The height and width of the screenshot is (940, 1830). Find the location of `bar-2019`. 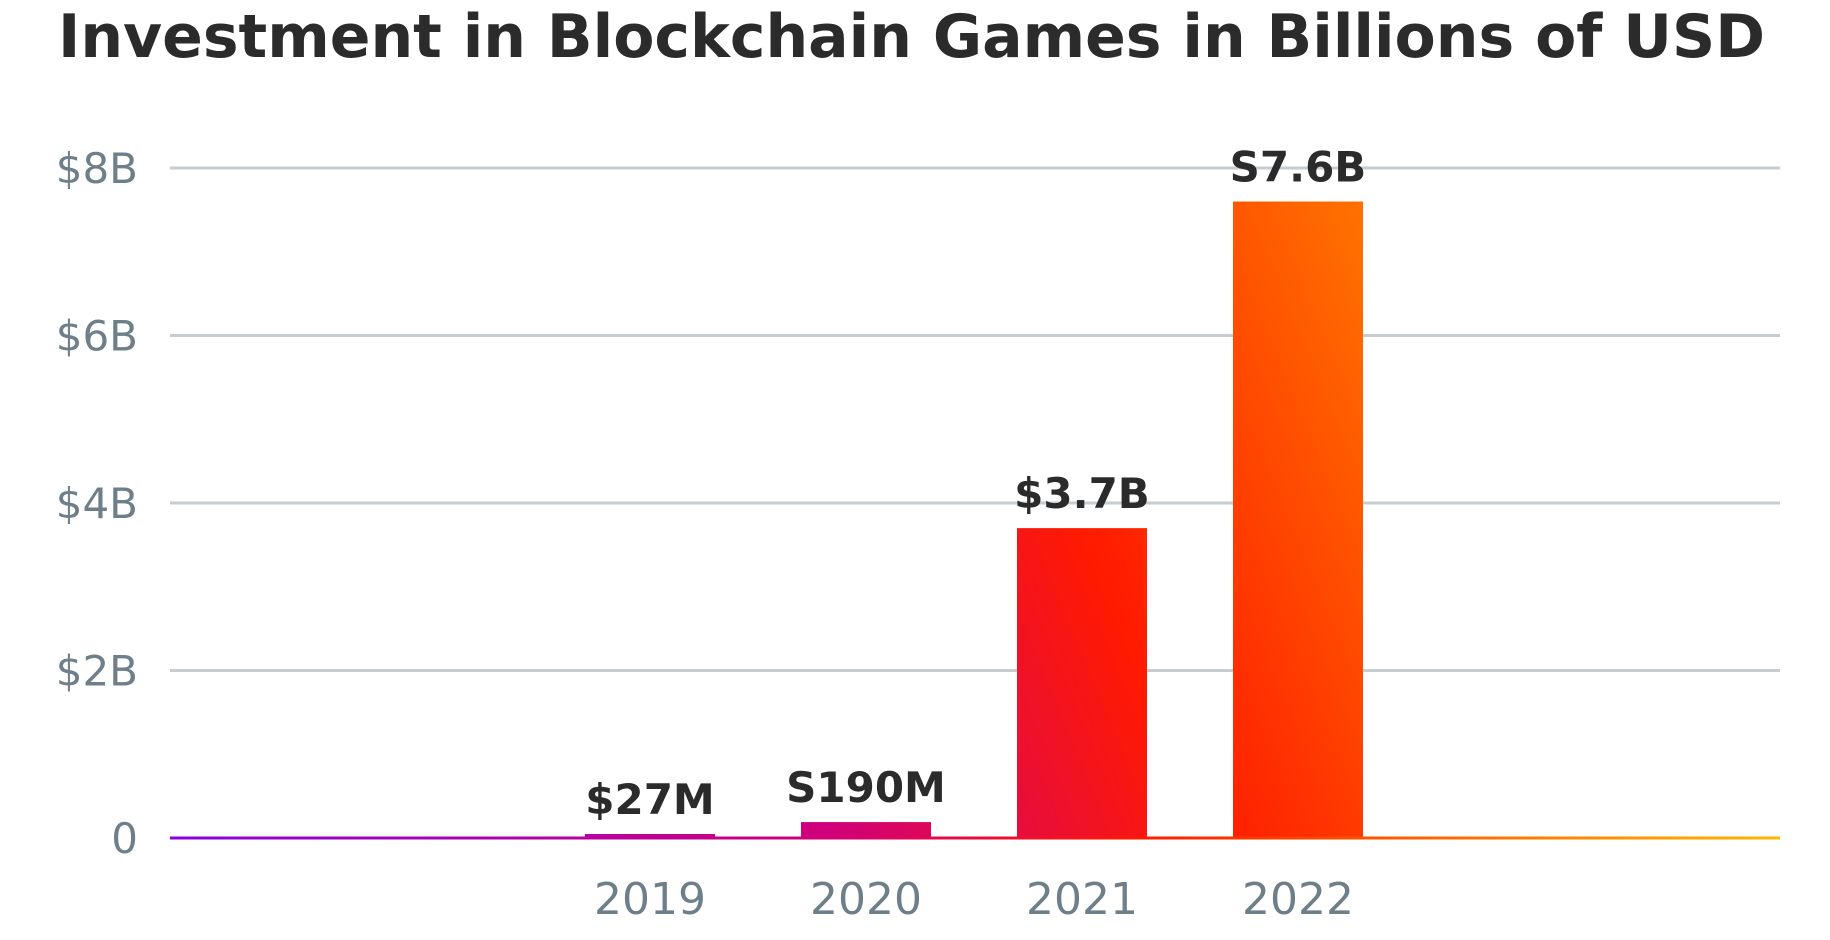

bar-2019 is located at coordinates (650, 836).